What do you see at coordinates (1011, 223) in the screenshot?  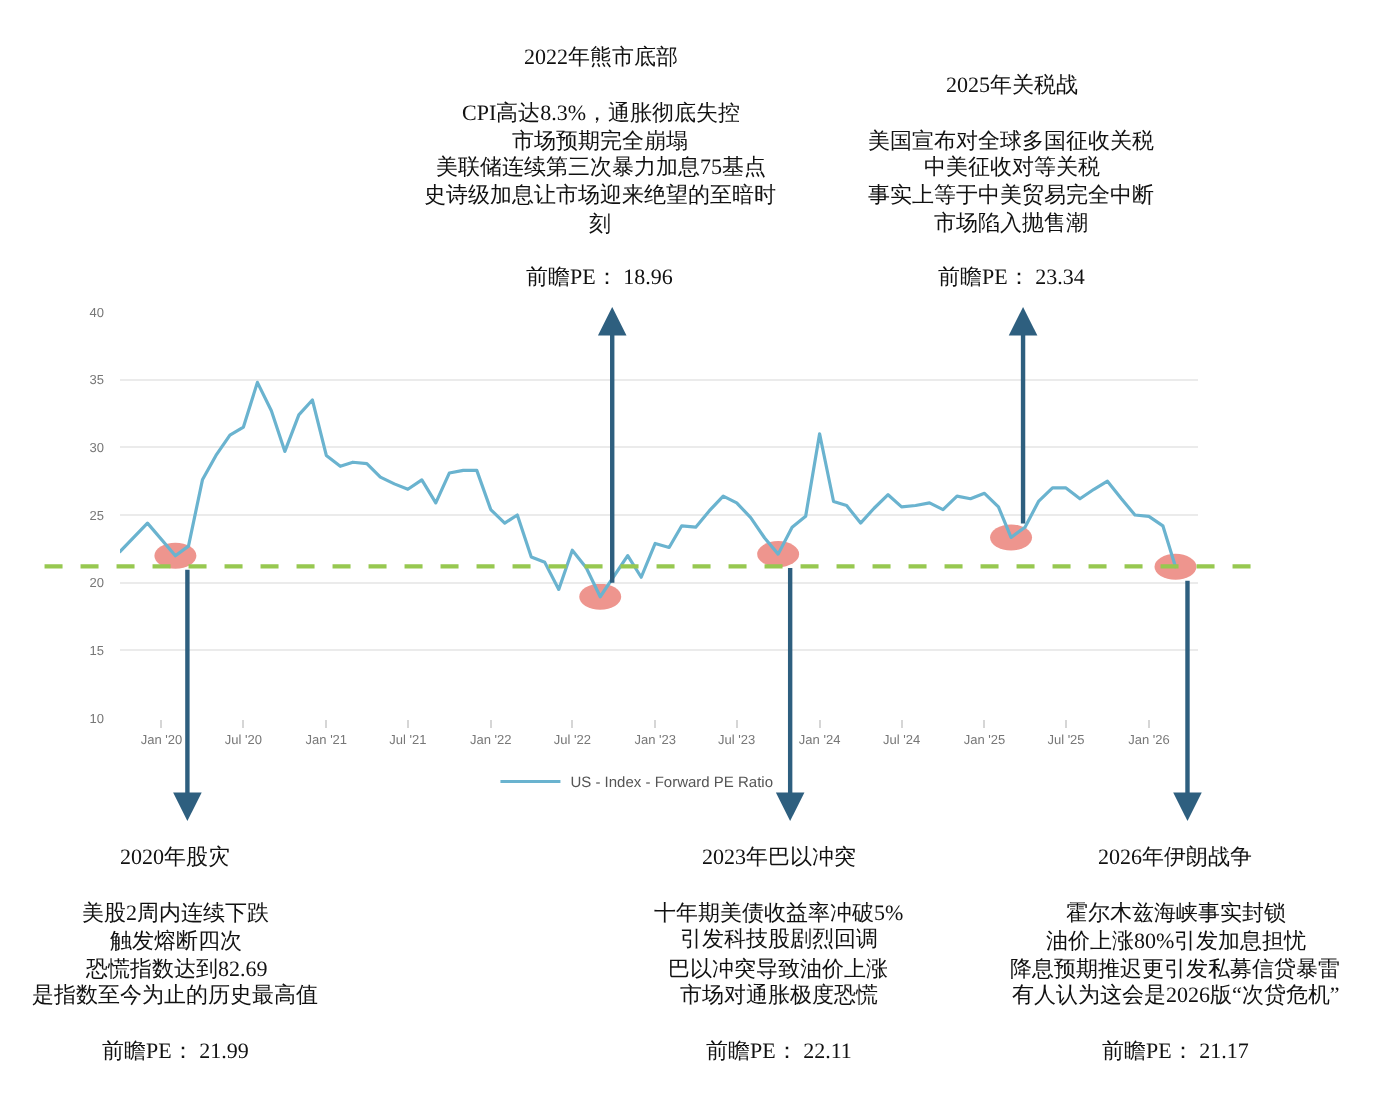 I see `text: 市场陷入抛售潮` at bounding box center [1011, 223].